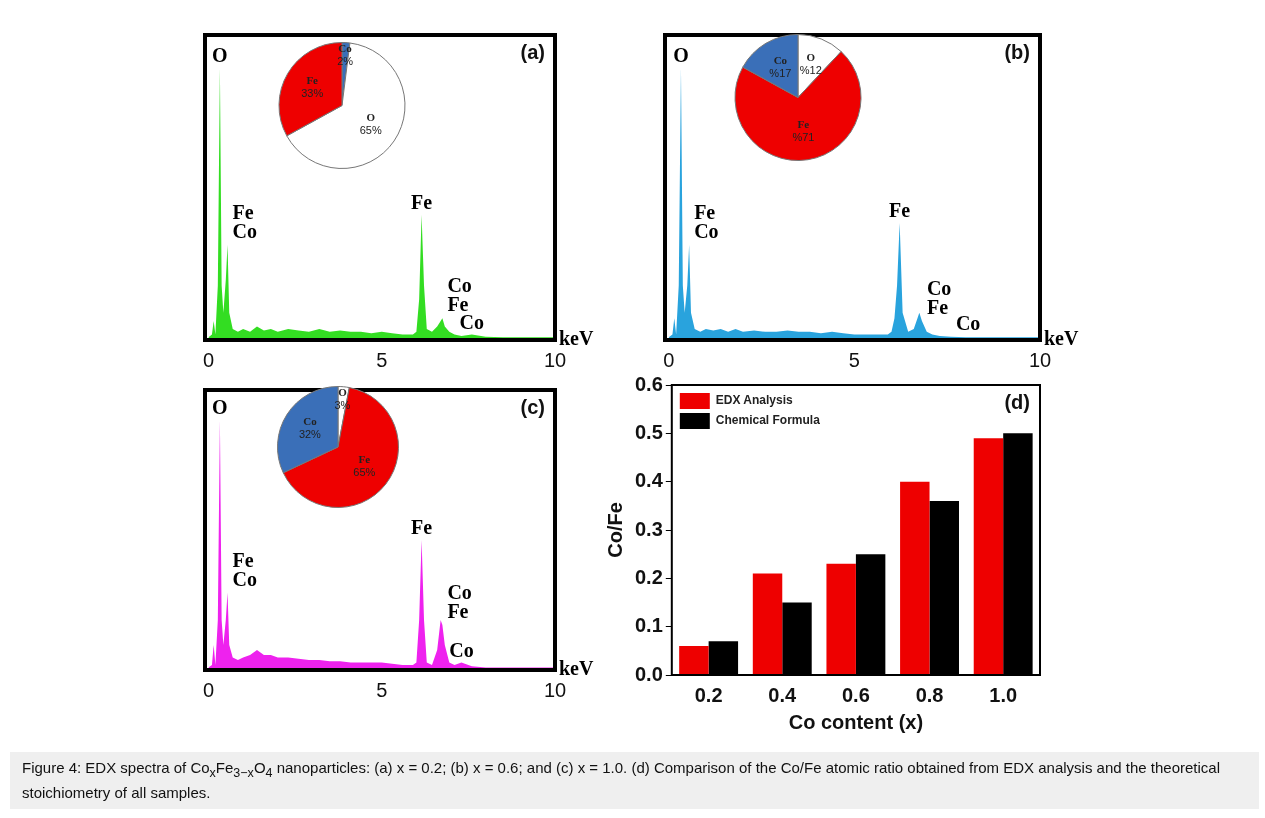 The image size is (1265, 818). What do you see at coordinates (648, 576) in the screenshot?
I see `y-tick-label: 0.2` at bounding box center [648, 576].